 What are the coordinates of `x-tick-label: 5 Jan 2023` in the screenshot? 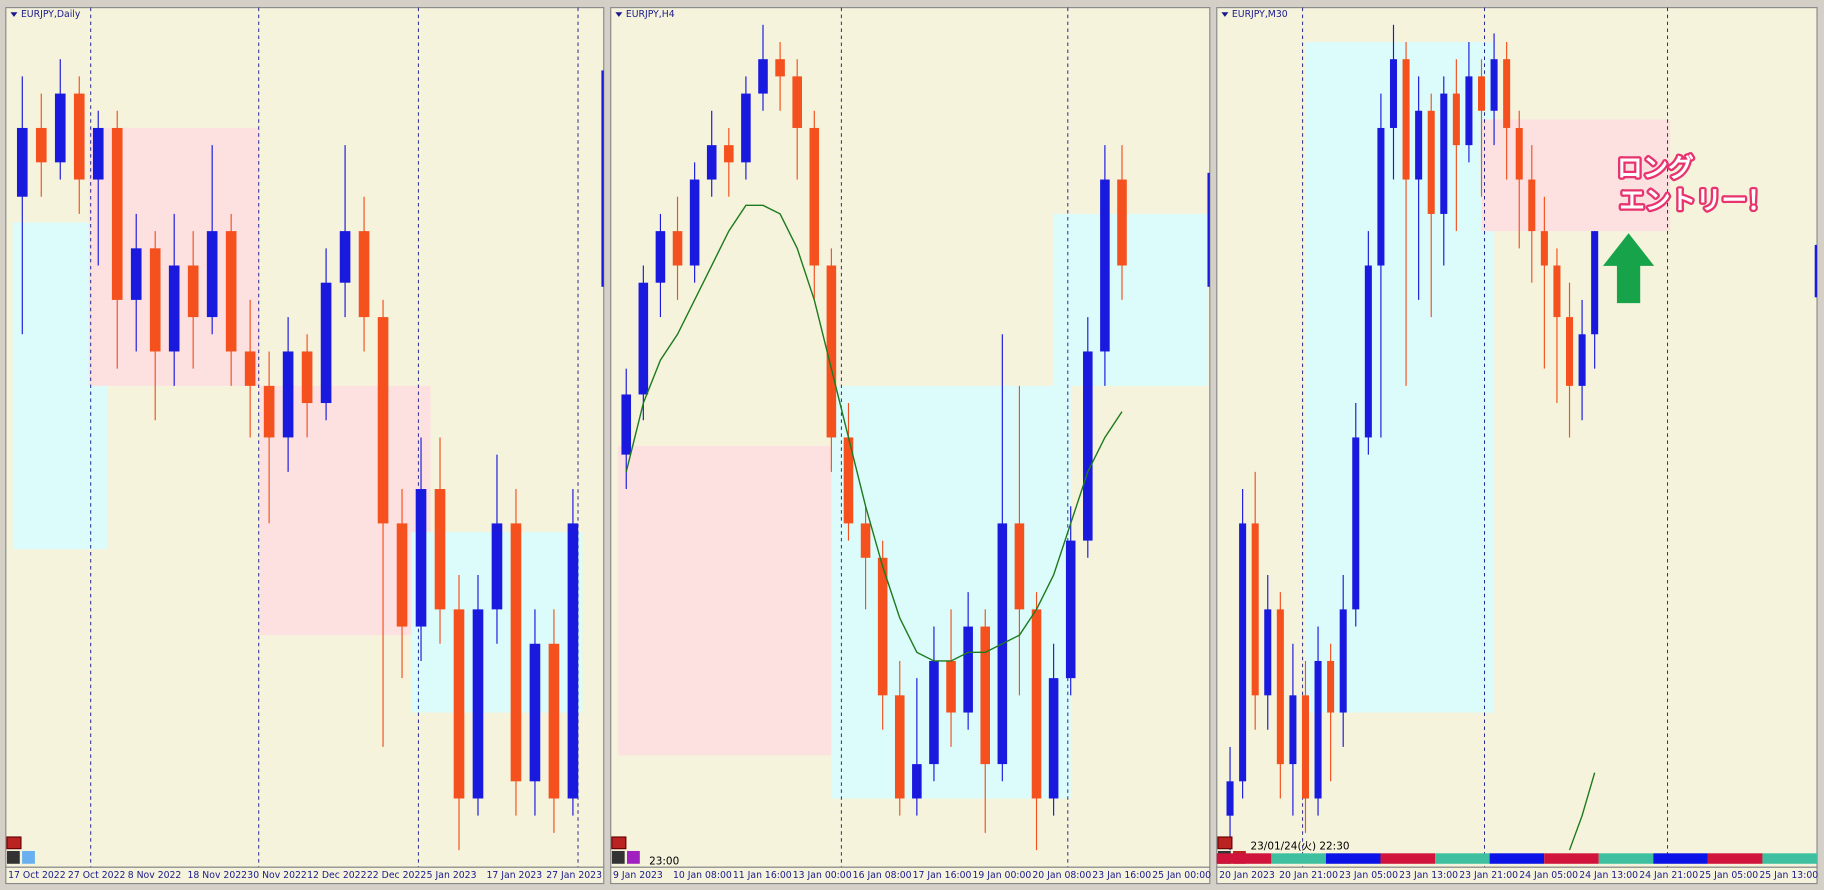 It's located at (452, 875).